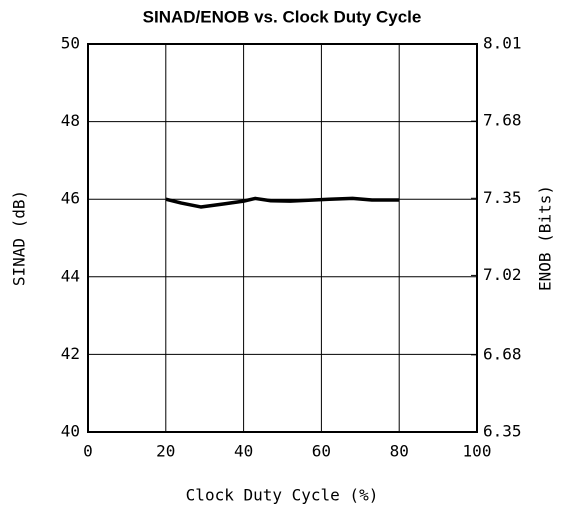  Describe the element at coordinates (502, 274) in the screenshot. I see `y2-tick-label: 7.02` at that location.